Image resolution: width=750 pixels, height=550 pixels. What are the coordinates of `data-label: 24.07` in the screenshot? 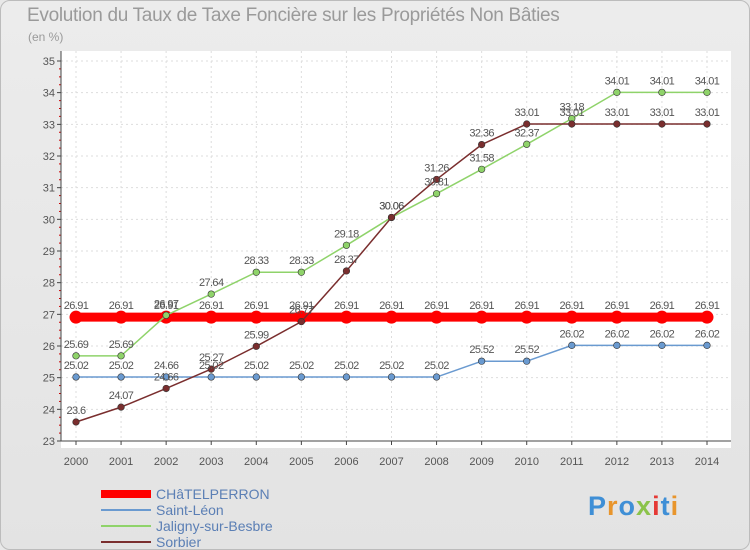 It's located at (121, 396).